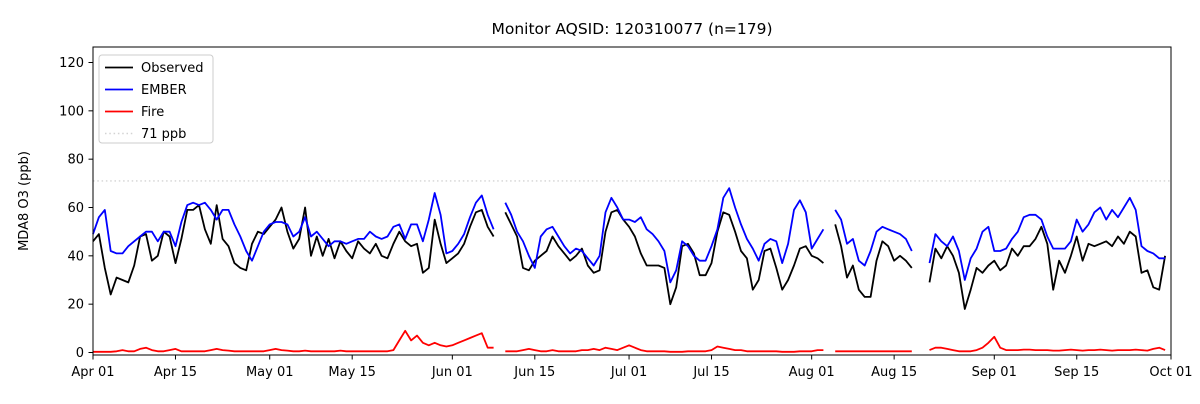 Image resolution: width=1200 pixels, height=404 pixels. What do you see at coordinates (452, 372) in the screenshot?
I see `x-tick-label: Jun 01` at bounding box center [452, 372].